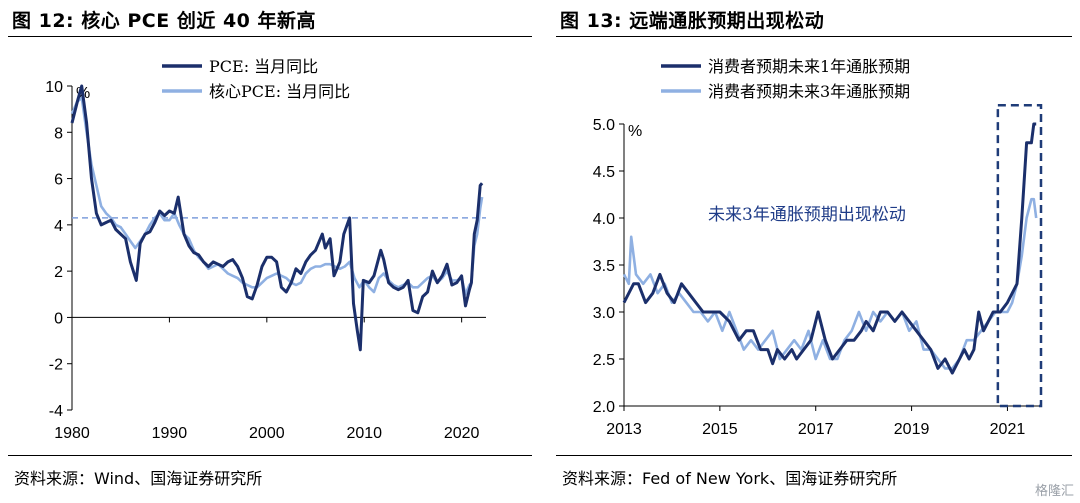  I want to click on y-tick-label: 4, so click(58, 226).